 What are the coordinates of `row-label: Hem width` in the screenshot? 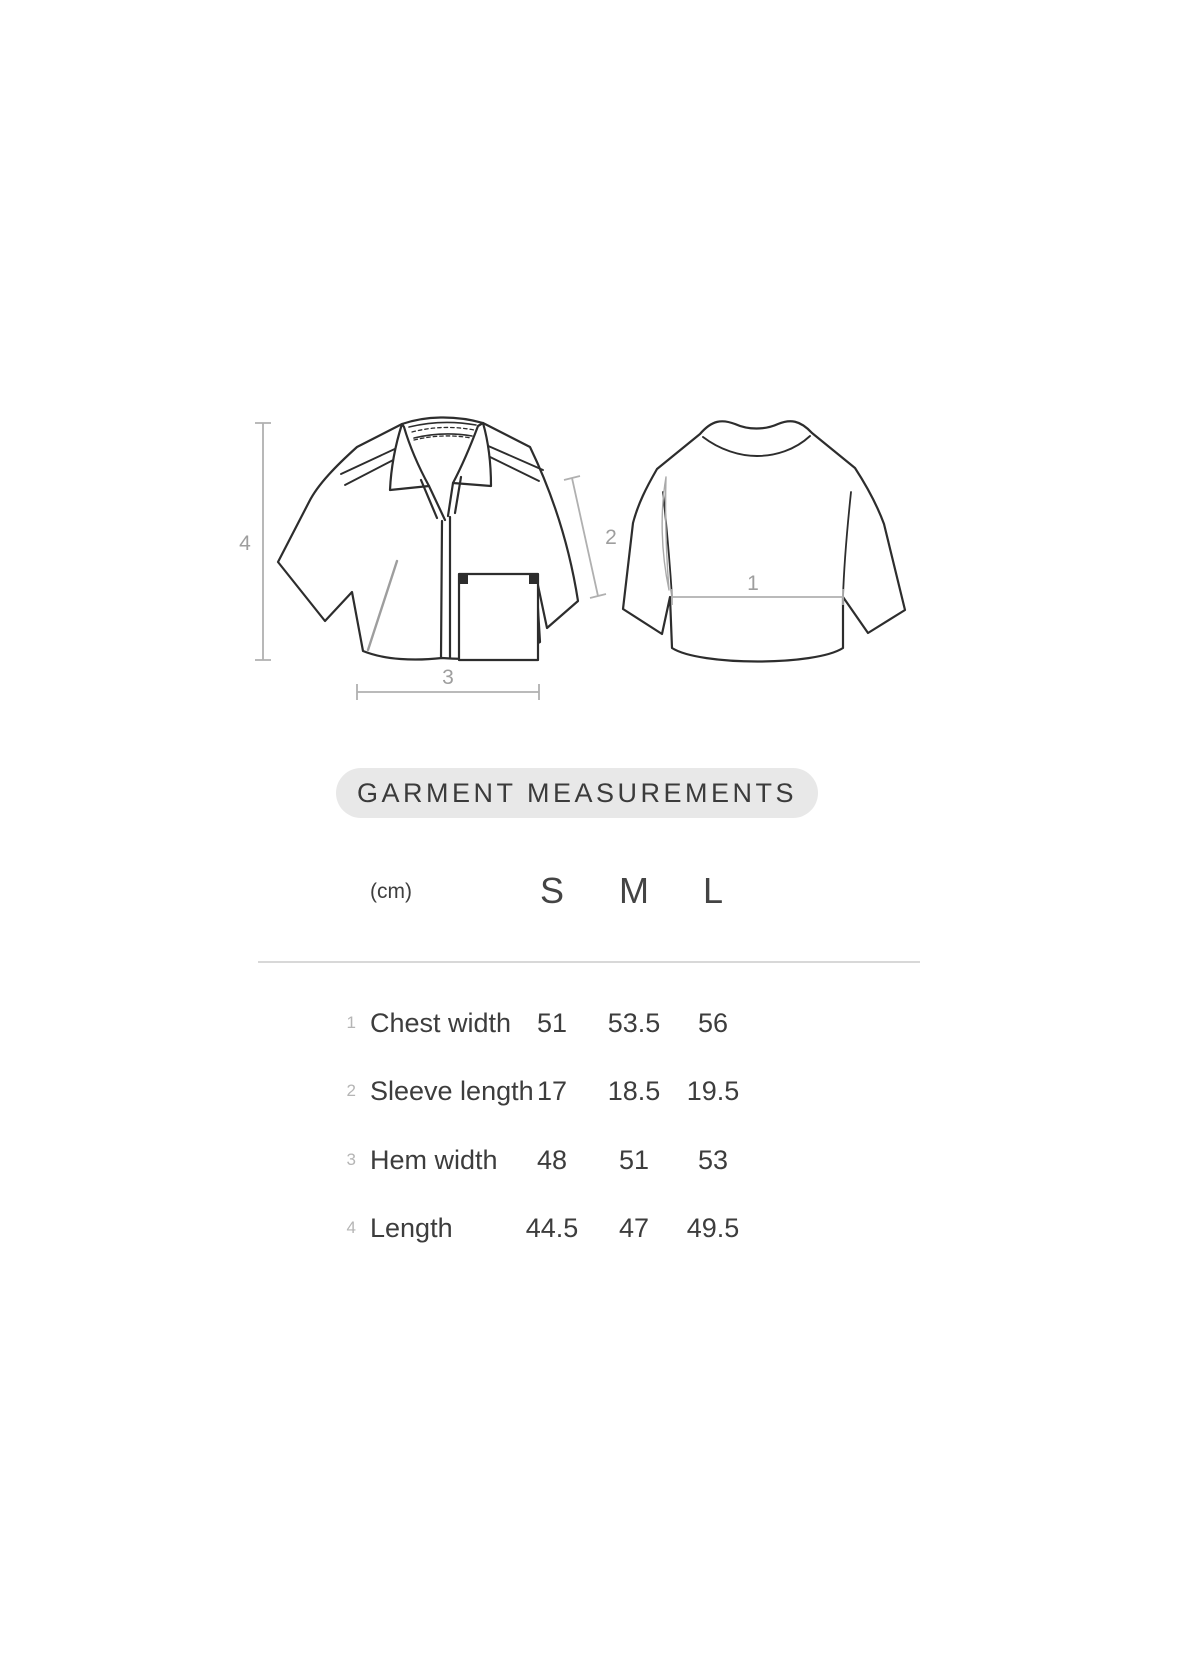 It's located at (434, 1160).